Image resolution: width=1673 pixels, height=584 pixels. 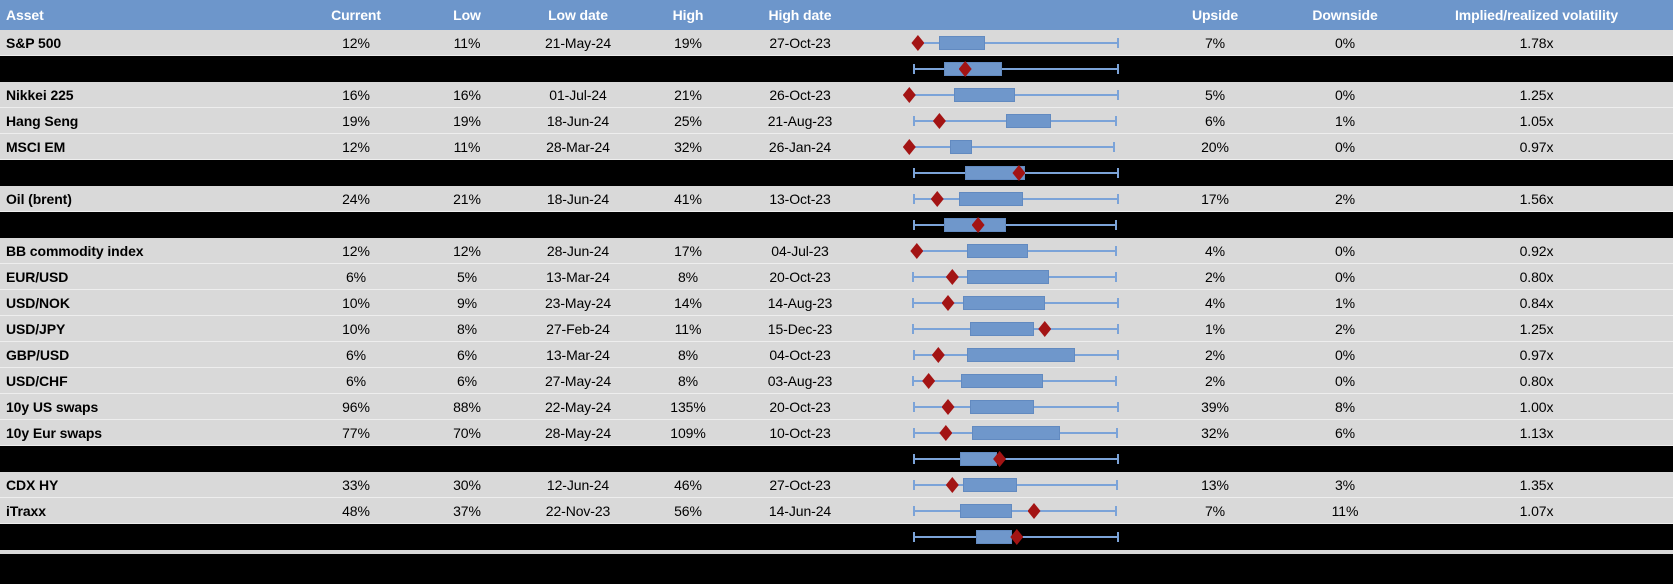 What do you see at coordinates (578, 485) in the screenshot?
I see `low-date-value: 12-Jun-24` at bounding box center [578, 485].